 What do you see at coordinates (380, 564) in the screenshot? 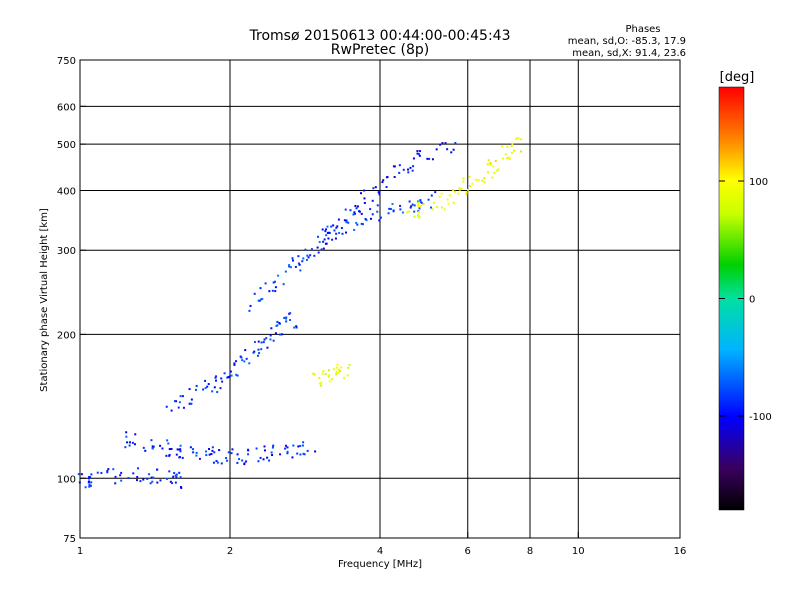
I see `x-axis-label: Frequency [MHz]` at bounding box center [380, 564].